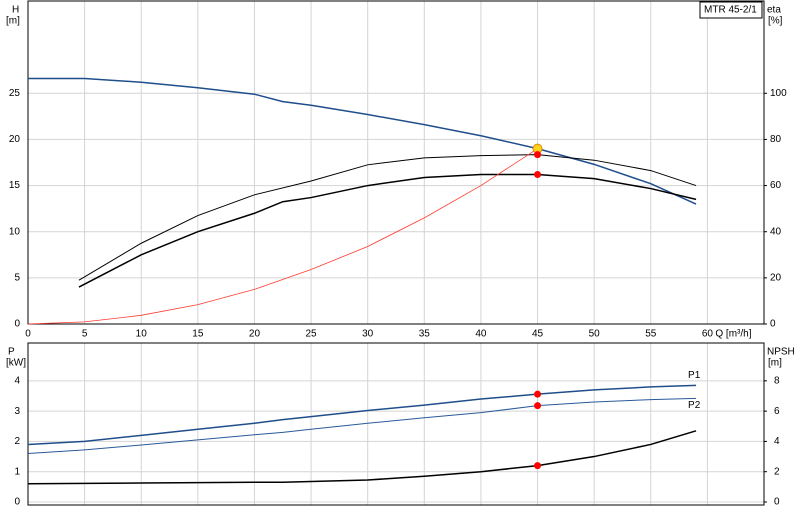 Image resolution: width=800 pixels, height=520 pixels. Describe the element at coordinates (17, 471) in the screenshot. I see `y-tick-label: 1` at that location.